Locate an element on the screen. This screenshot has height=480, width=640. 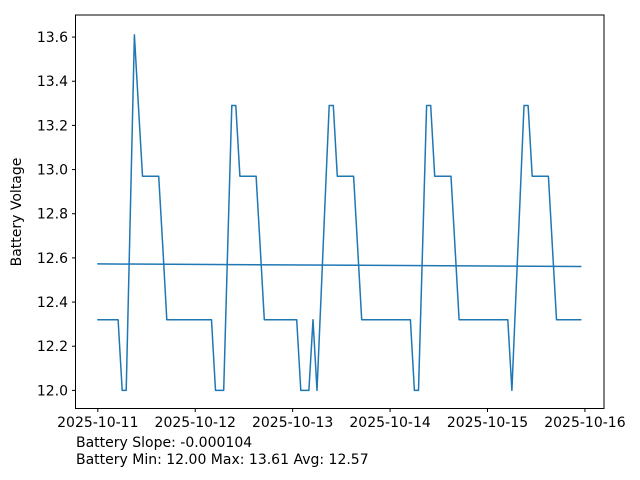
stats-slope-text: Battery Slope: -0.000104 is located at coordinates (164, 443).